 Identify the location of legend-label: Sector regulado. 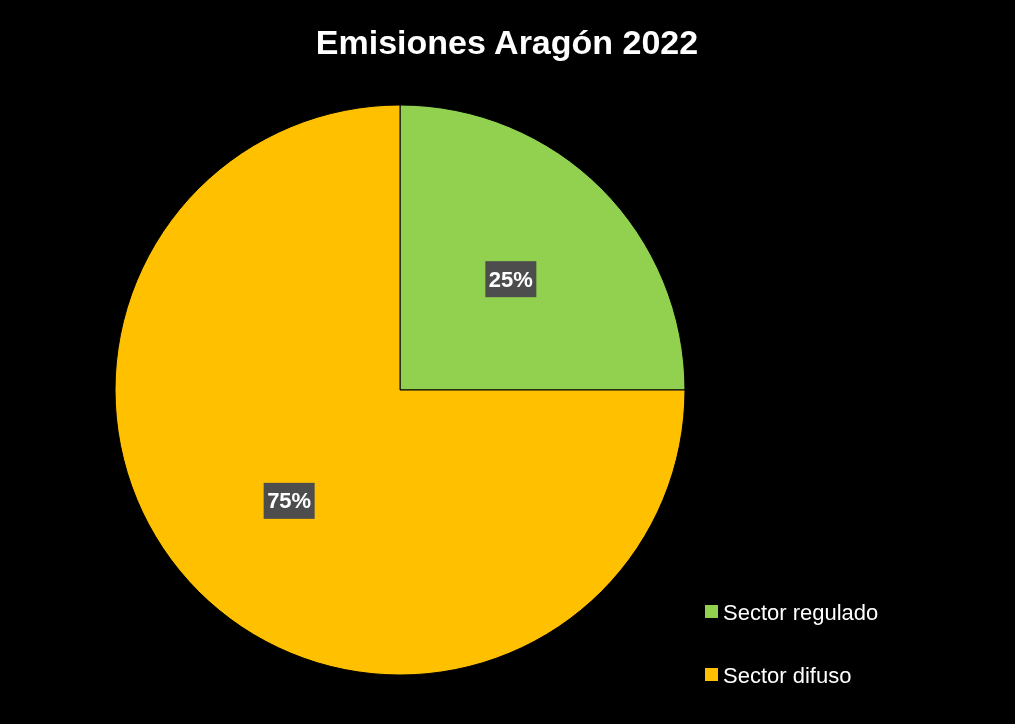
(801, 612).